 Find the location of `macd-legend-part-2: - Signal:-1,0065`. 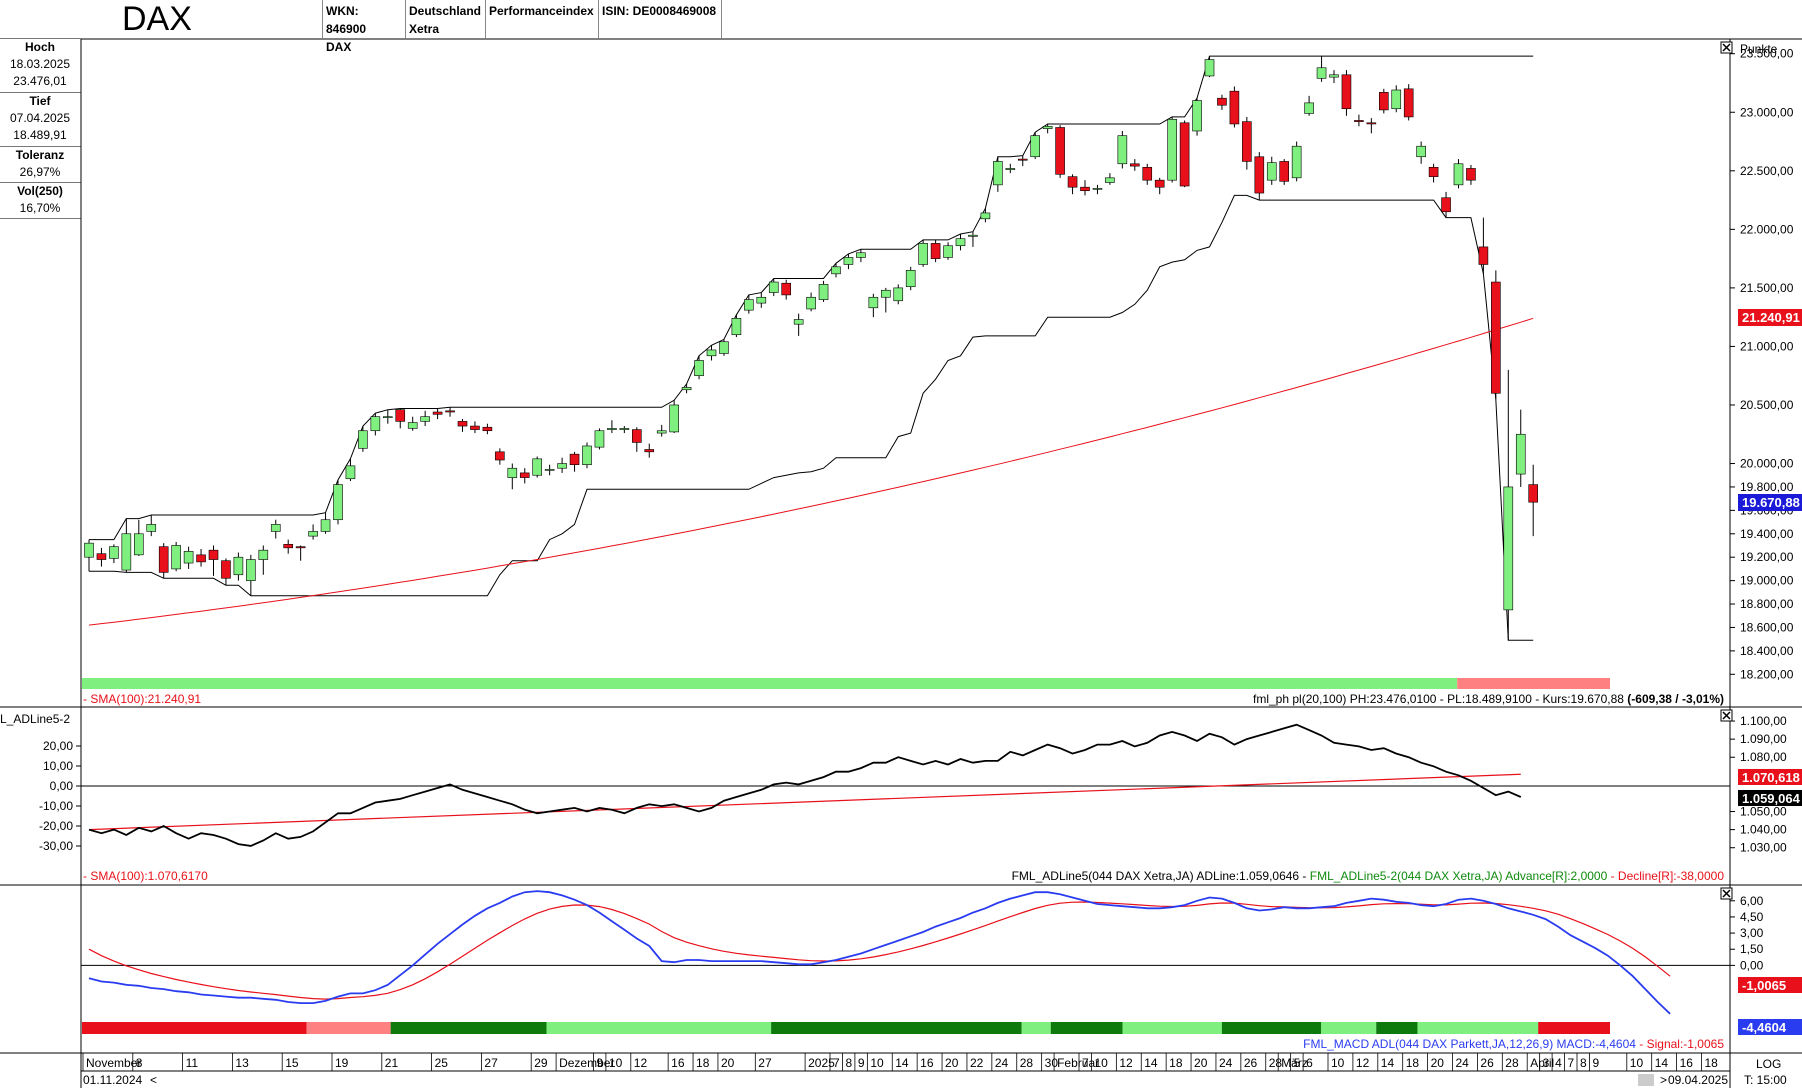

macd-legend-part-2: - Signal:-1,0065 is located at coordinates (1680, 1044).